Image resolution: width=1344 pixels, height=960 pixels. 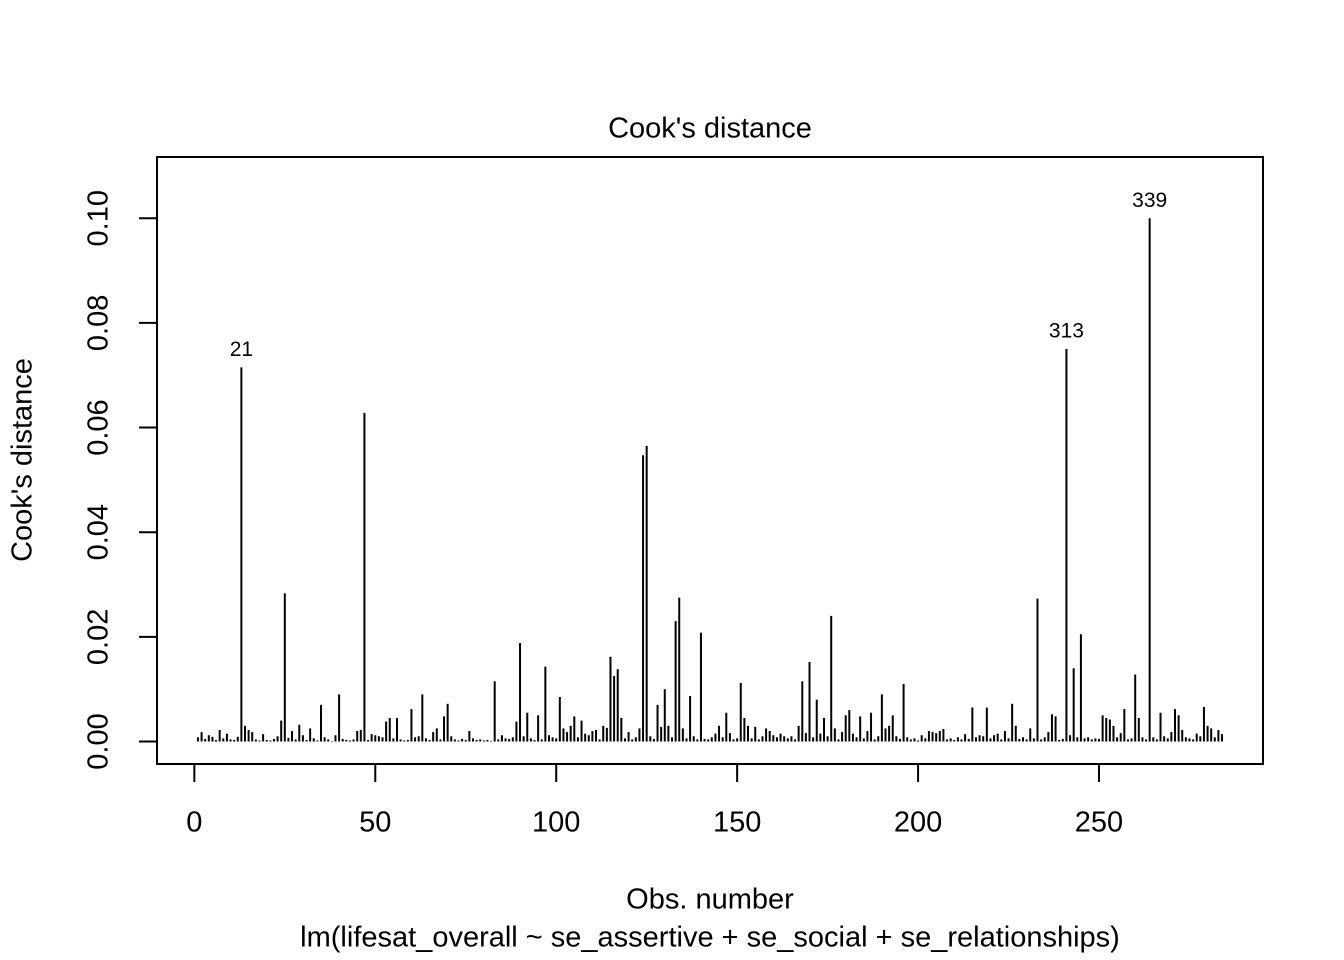 I want to click on x-tick-label: 100, so click(x=556, y=823).